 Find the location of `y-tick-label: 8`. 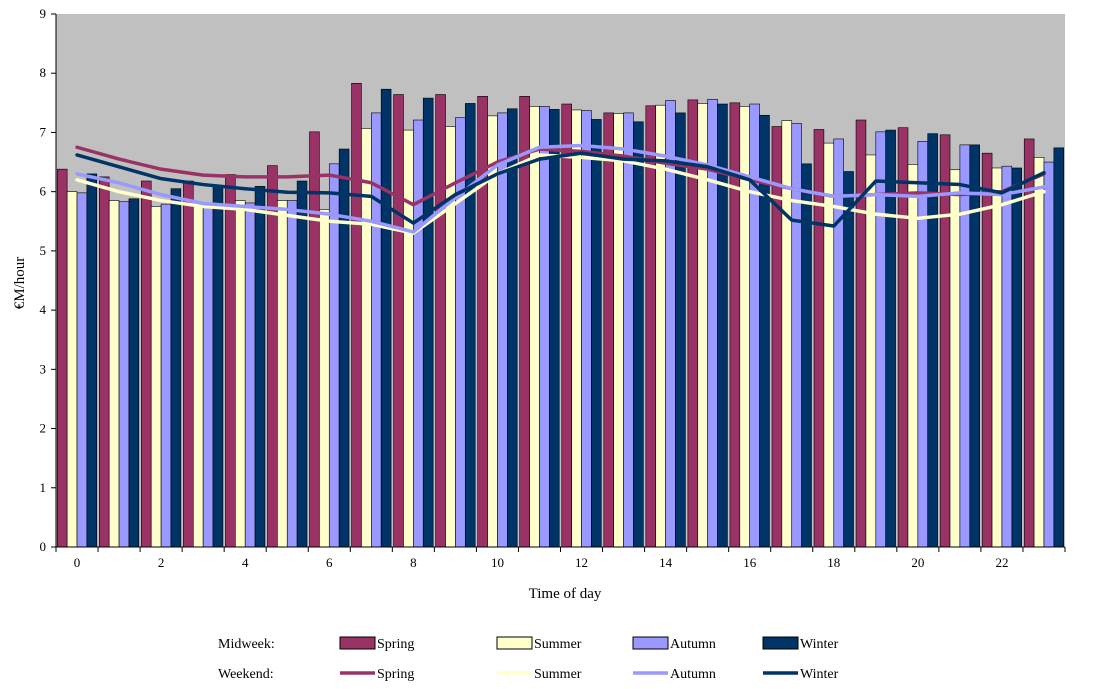

y-tick-label: 8 is located at coordinates (43, 72).